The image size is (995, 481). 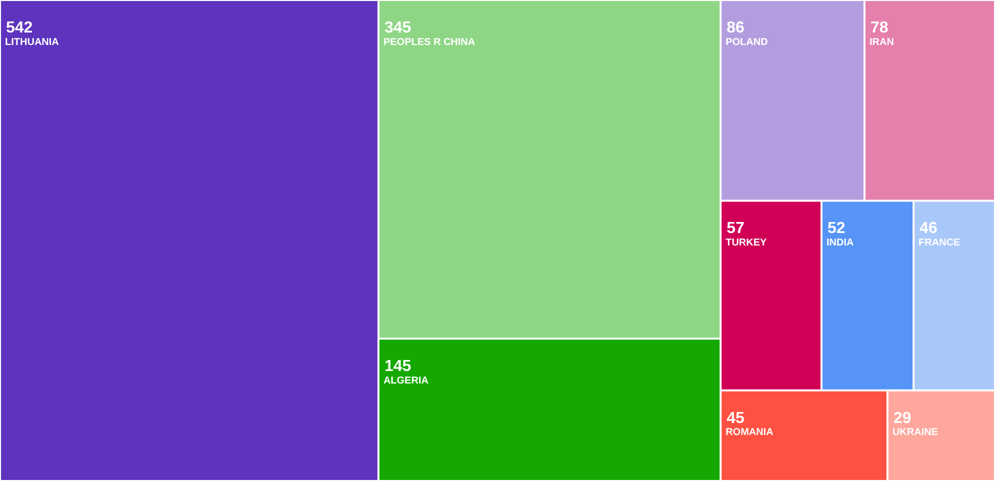 What do you see at coordinates (405, 380) in the screenshot?
I see `category-label: ALGERIA` at bounding box center [405, 380].